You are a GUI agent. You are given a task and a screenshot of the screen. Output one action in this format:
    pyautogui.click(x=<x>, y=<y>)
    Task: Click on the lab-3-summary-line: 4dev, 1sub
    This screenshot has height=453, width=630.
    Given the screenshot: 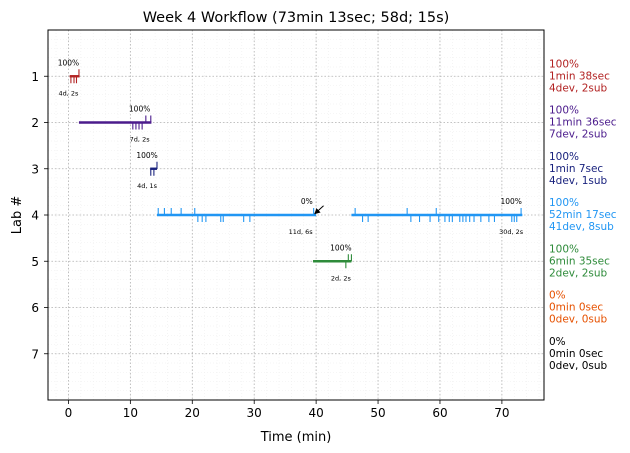 What is the action you would take?
    pyautogui.click(x=578, y=181)
    